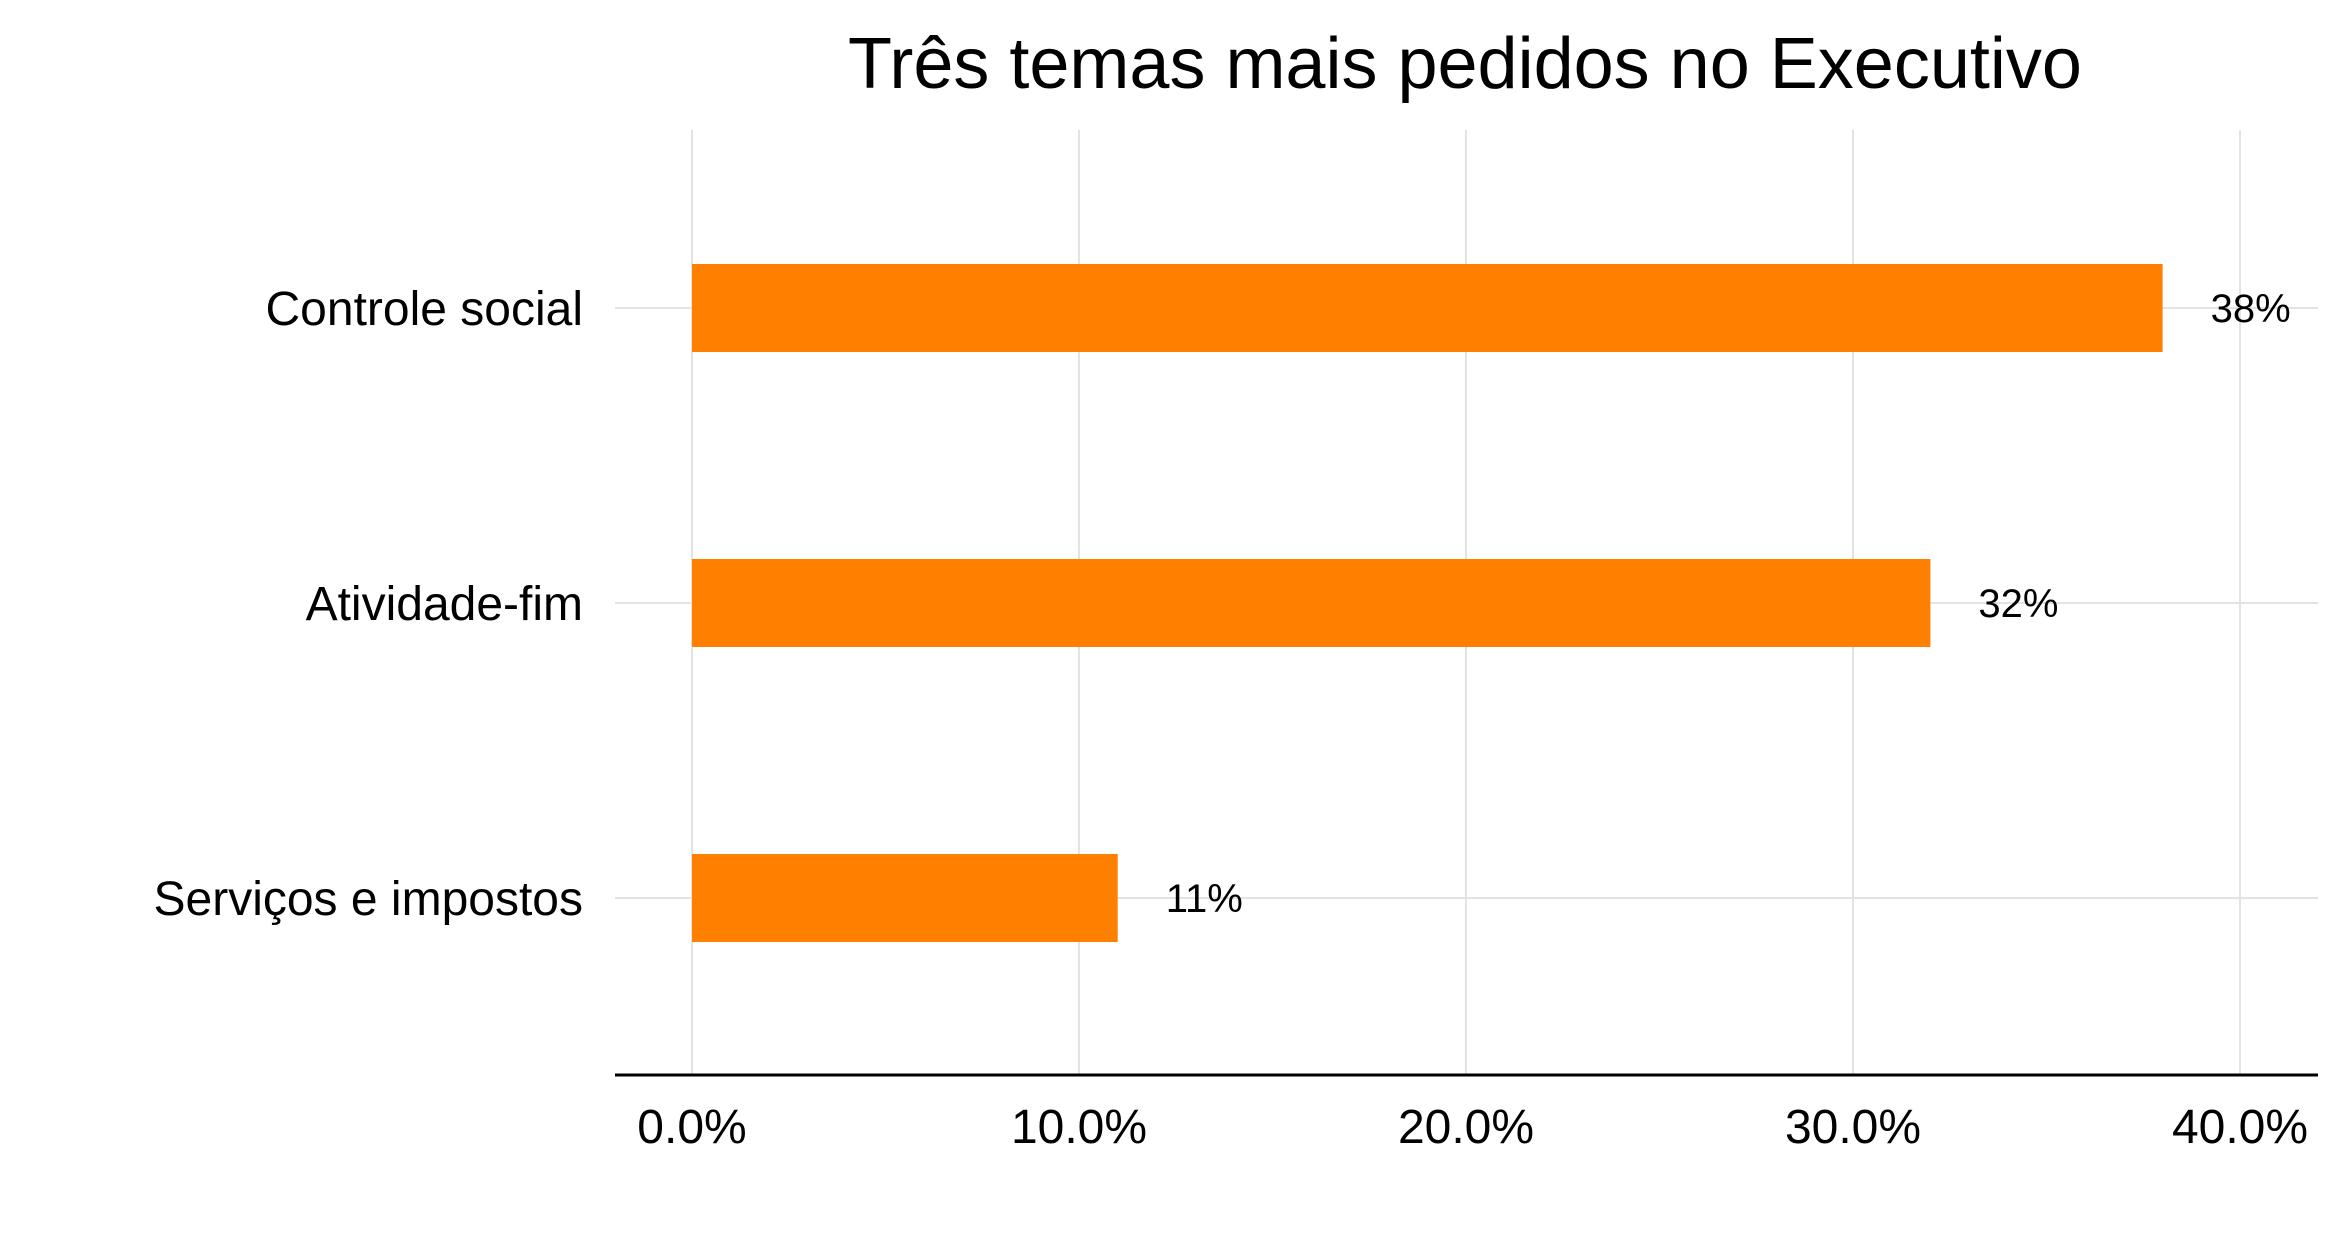 The image size is (2340, 1260). I want to click on category-label: Serviços e impostos, so click(369, 899).